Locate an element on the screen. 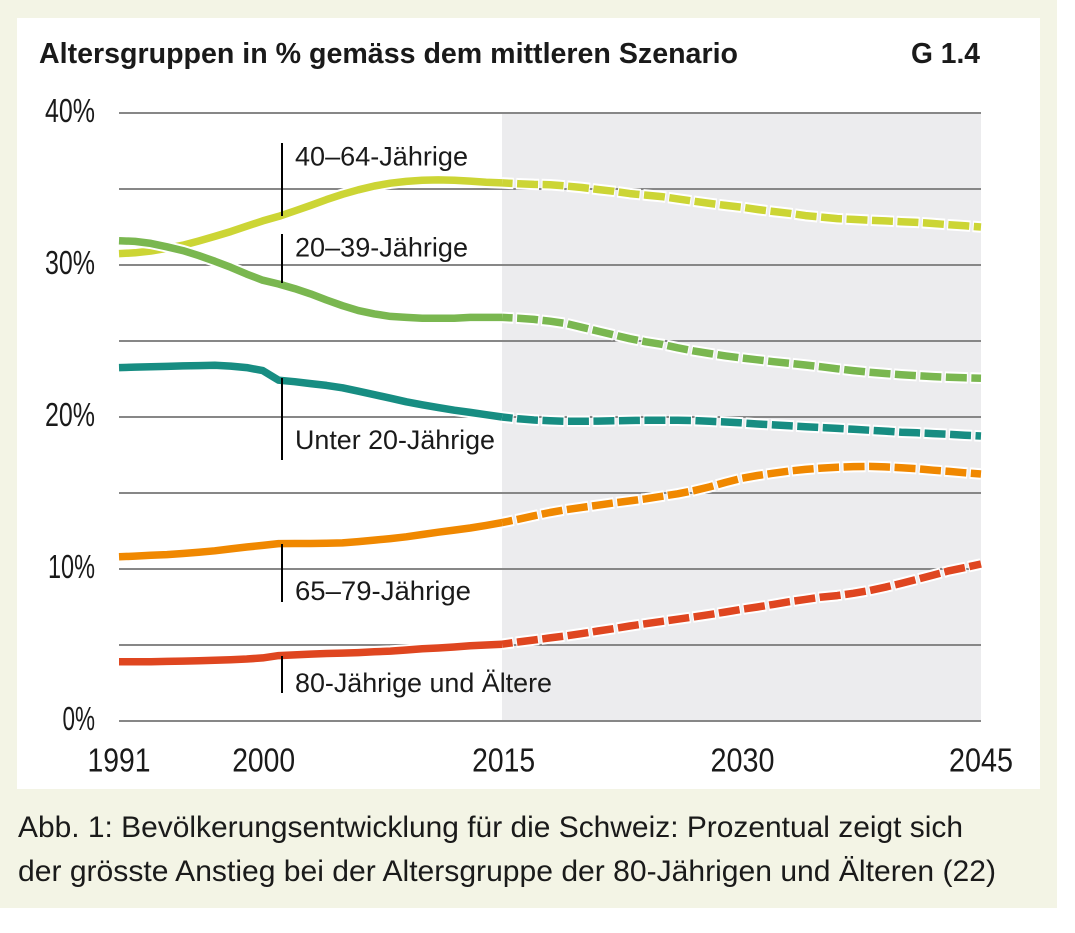 The image size is (1075, 933). svg-text: 2000 is located at coordinates (263, 760).